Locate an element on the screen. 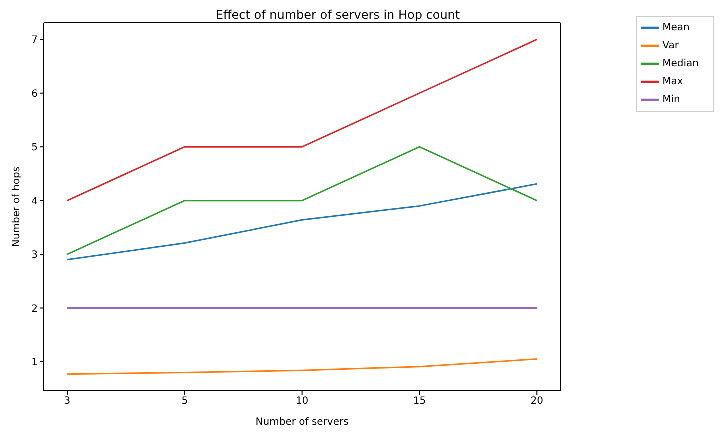 This screenshot has height=441, width=722. x-axis-title: Number of servers is located at coordinates (302, 422).